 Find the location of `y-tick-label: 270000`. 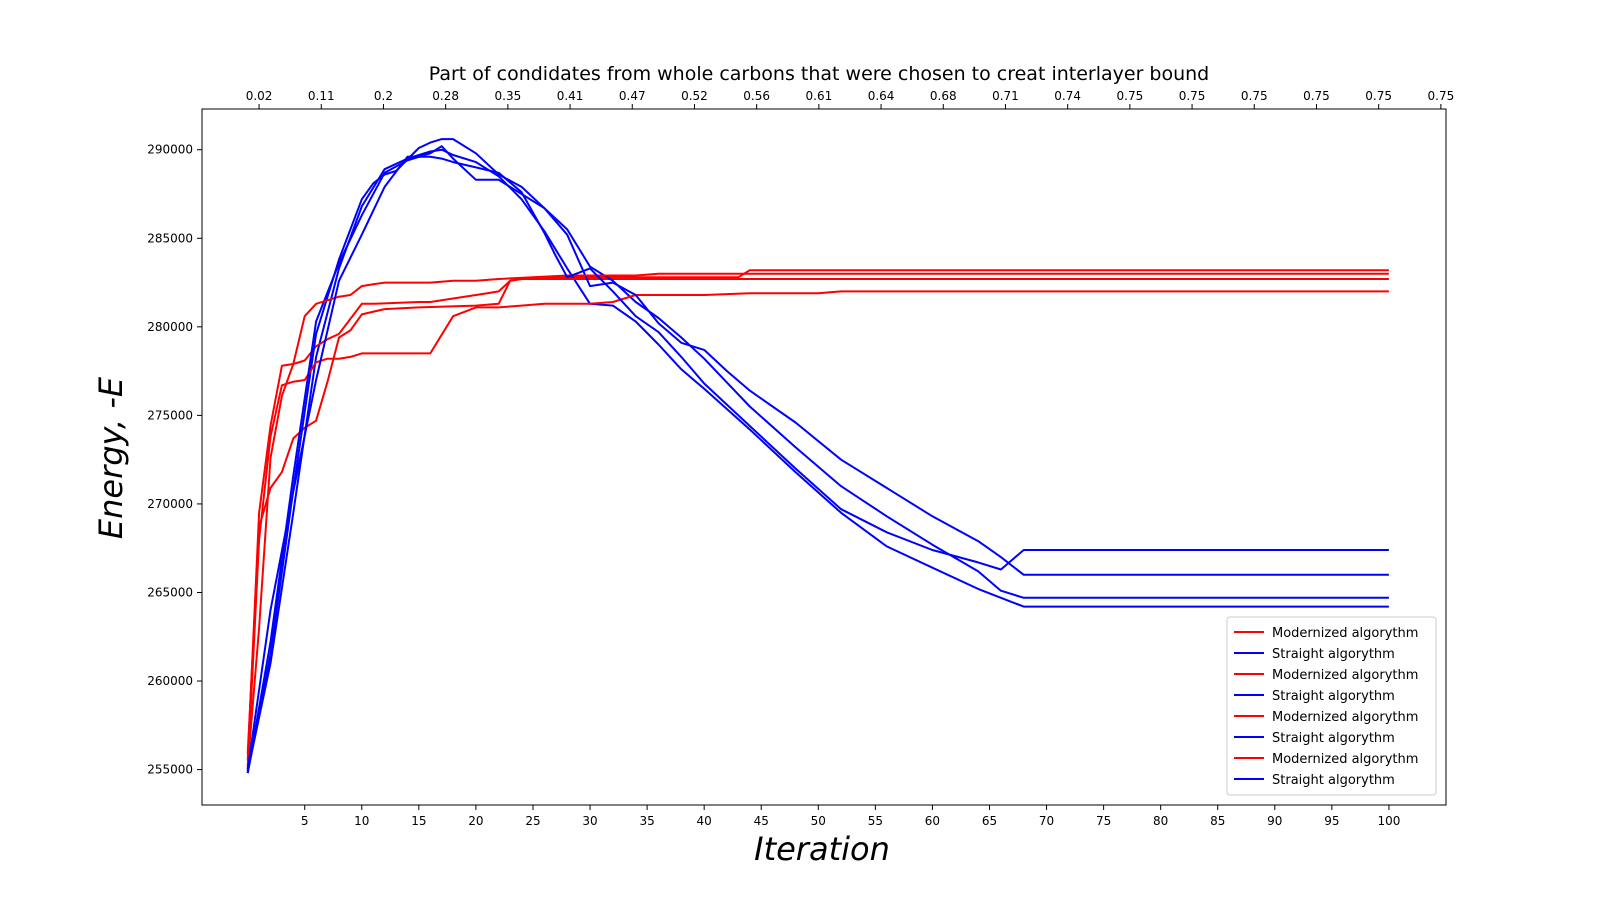

y-tick-label: 270000 is located at coordinates (170, 504).